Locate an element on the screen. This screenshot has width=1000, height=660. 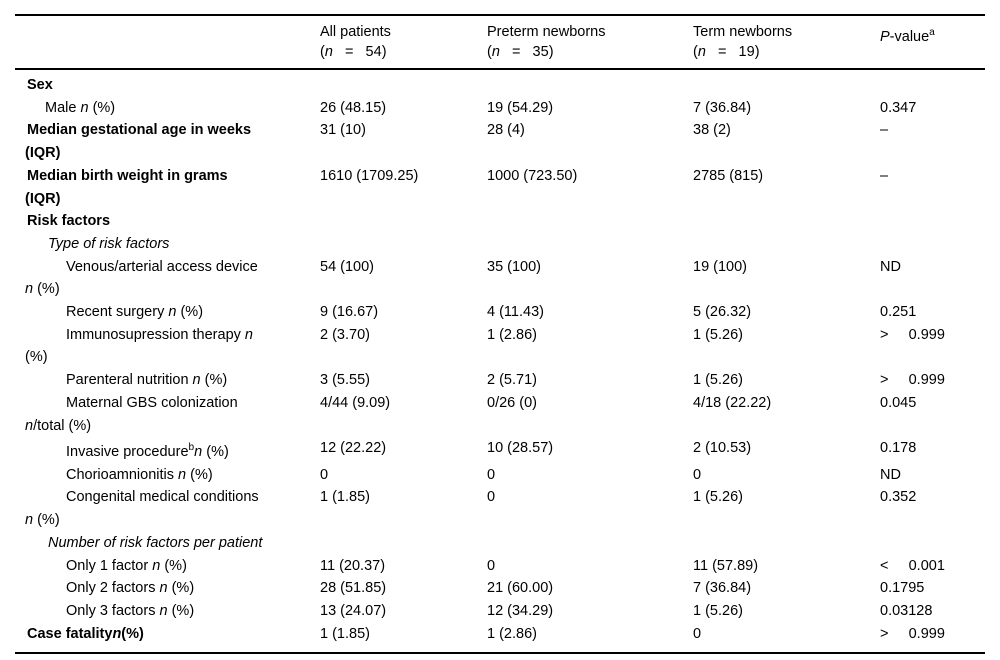
cell-value: 13 (24.07) is located at coordinates (353, 611).